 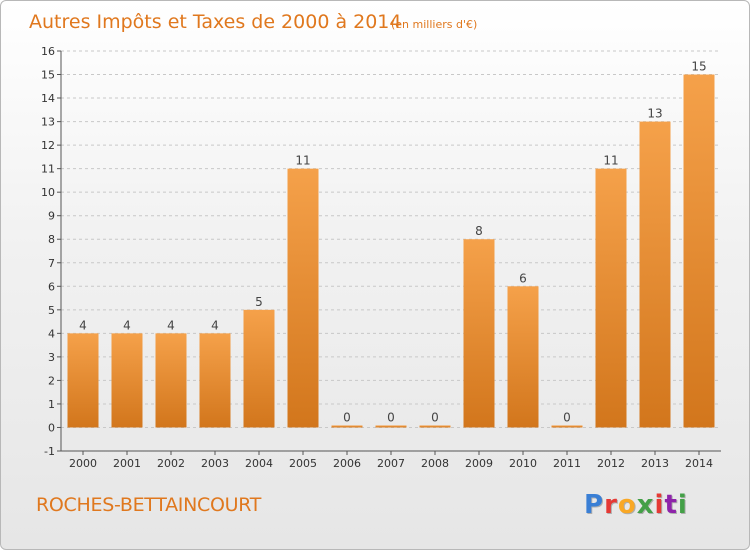 What do you see at coordinates (655, 274) in the screenshot?
I see `bar-2013` at bounding box center [655, 274].